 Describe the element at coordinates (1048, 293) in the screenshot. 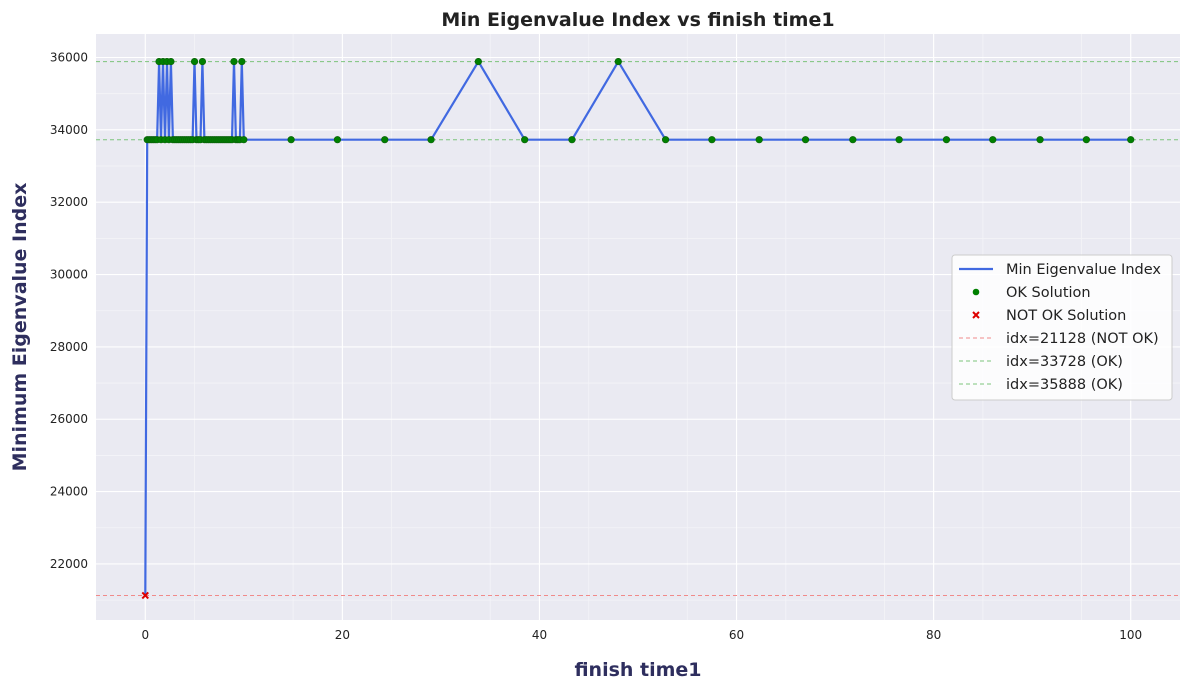

I see `legend-label: OK Solution` at that location.